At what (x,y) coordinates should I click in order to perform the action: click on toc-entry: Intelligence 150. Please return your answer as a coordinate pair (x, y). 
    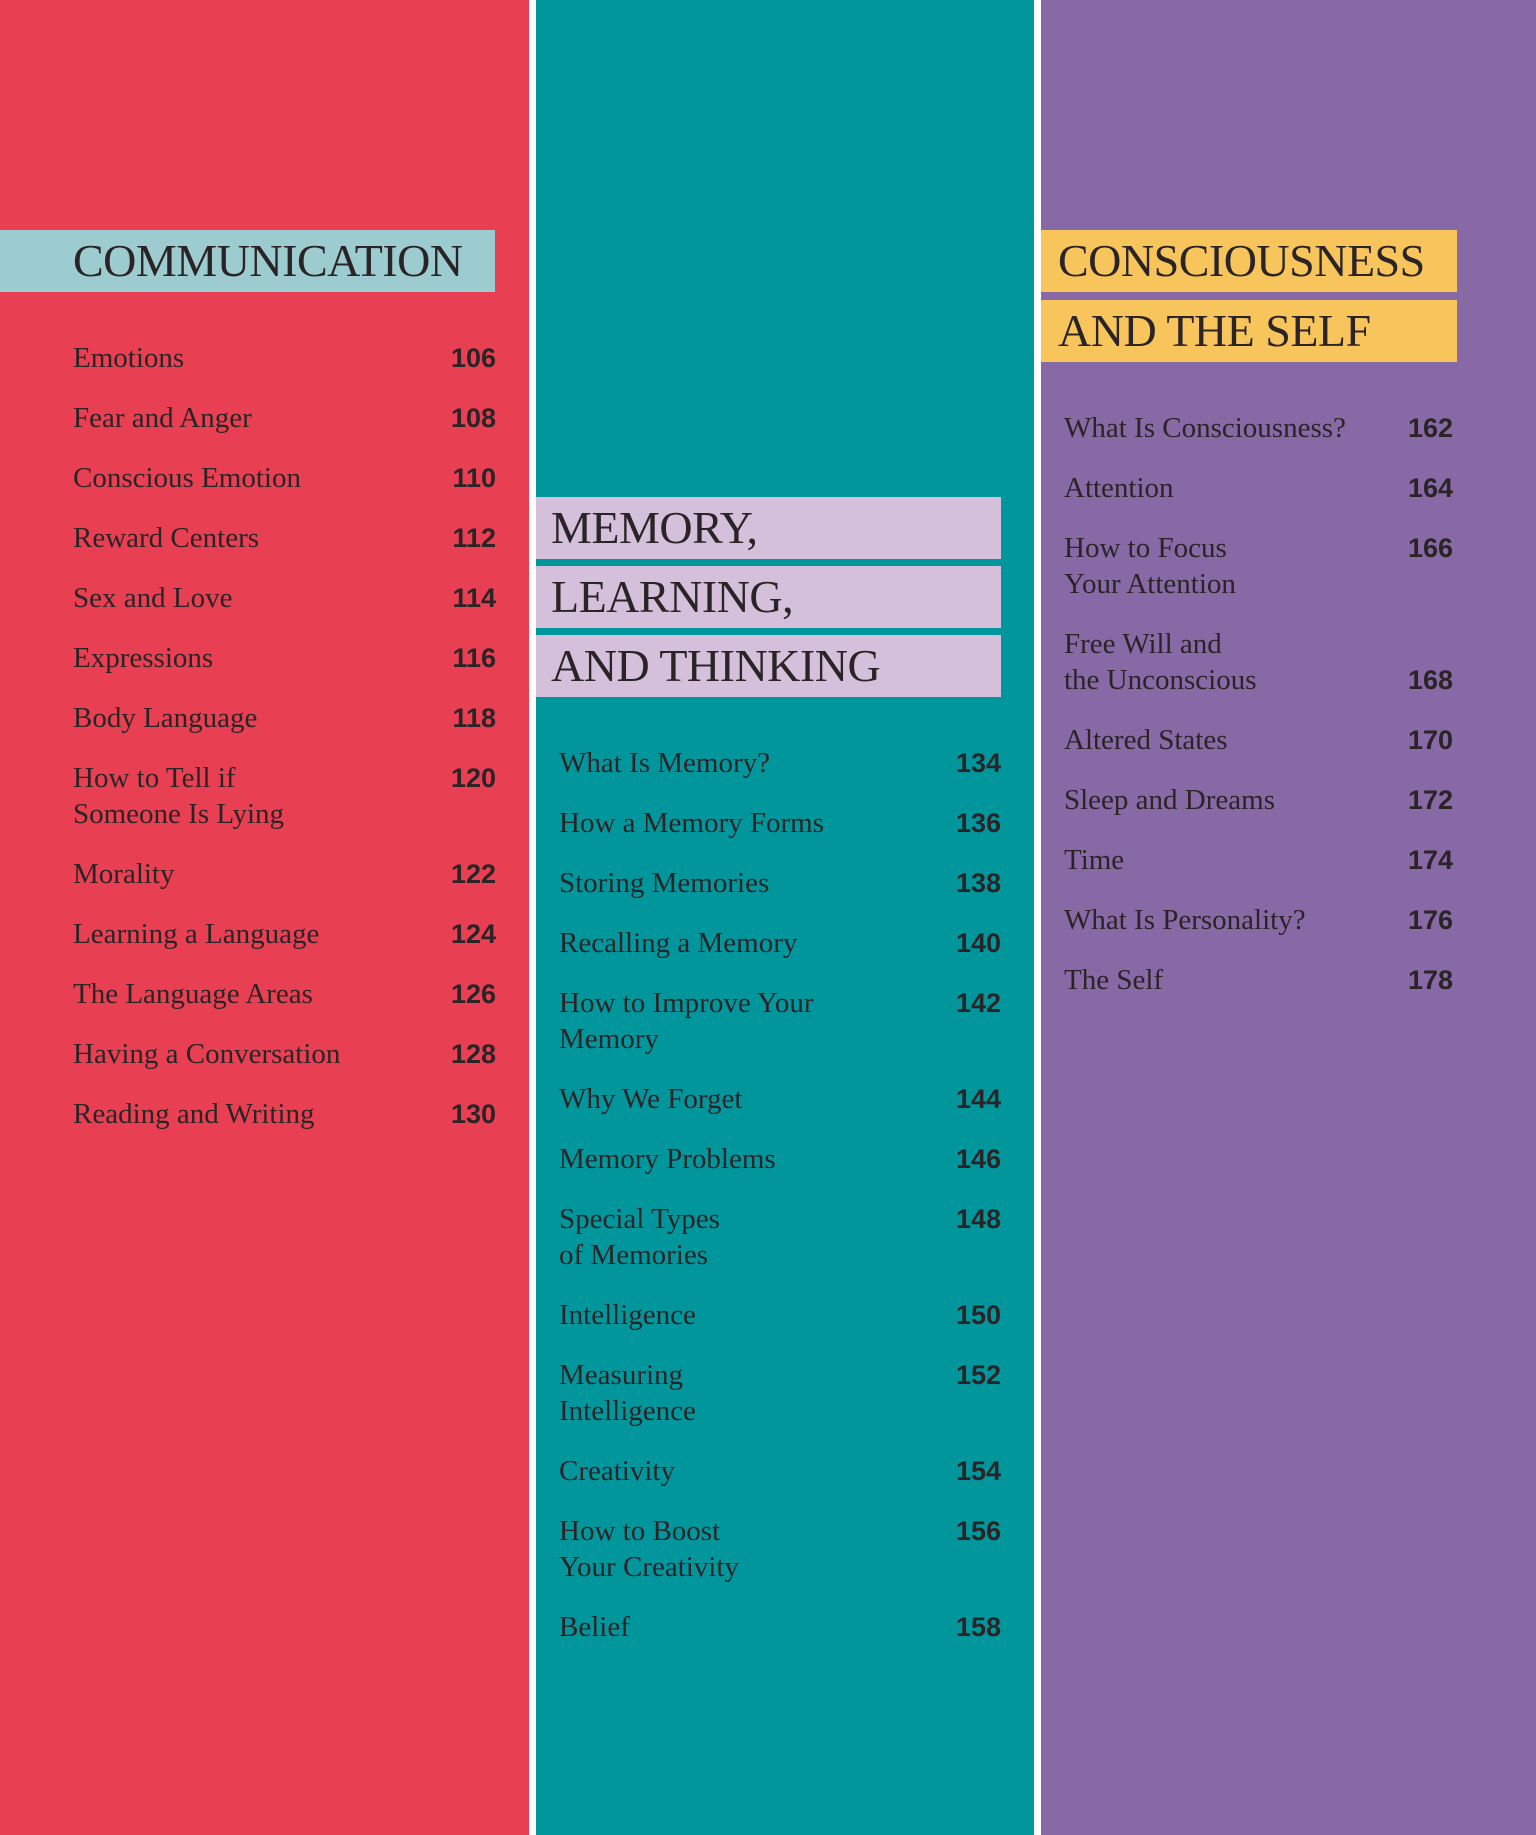
    Looking at the image, I should click on (780, 1315).